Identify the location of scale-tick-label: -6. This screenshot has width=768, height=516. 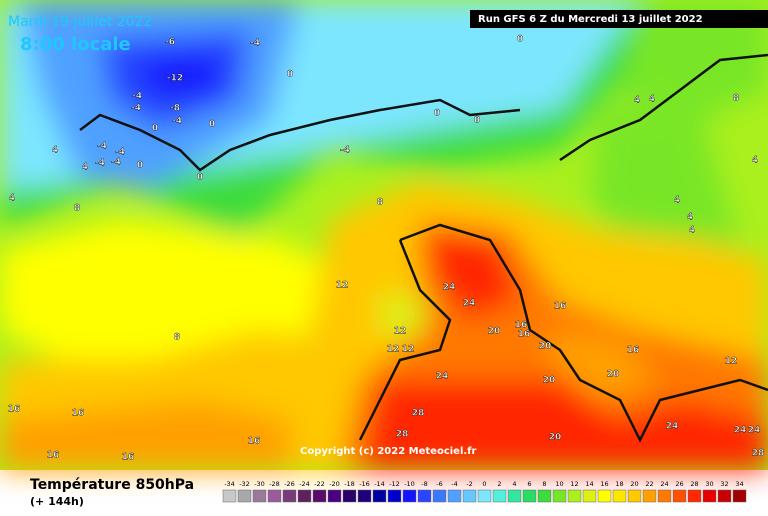
(439, 484).